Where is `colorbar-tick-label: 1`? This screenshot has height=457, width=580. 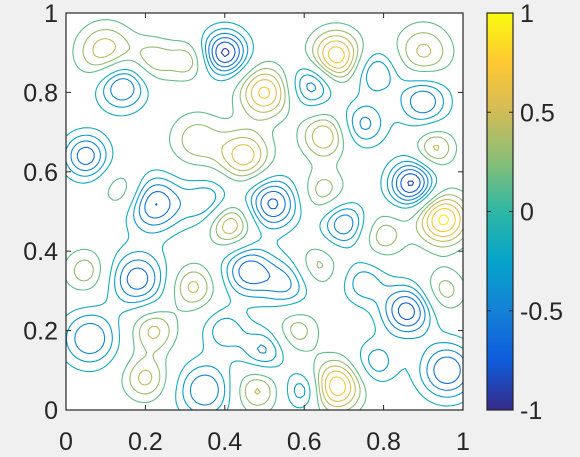
colorbar-tick-label: 1 is located at coordinates (527, 14).